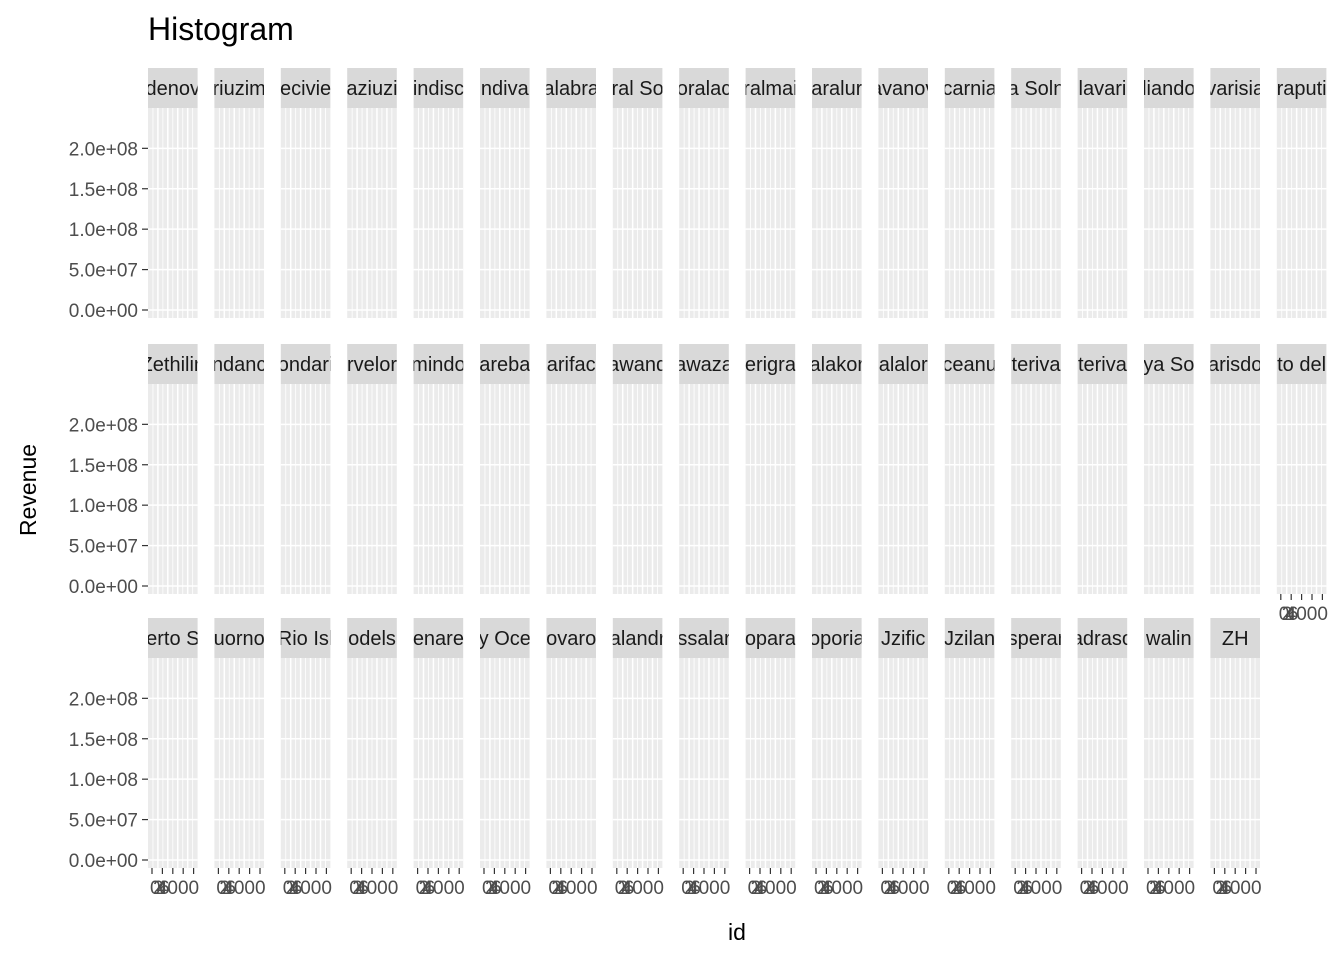  I want to click on facet-panel: liando, so click(1169, 193).